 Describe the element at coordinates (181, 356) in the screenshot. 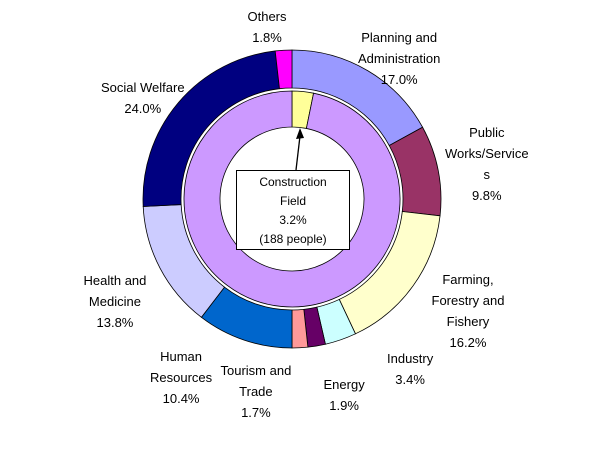

I see `slice-label-name: Human` at that location.